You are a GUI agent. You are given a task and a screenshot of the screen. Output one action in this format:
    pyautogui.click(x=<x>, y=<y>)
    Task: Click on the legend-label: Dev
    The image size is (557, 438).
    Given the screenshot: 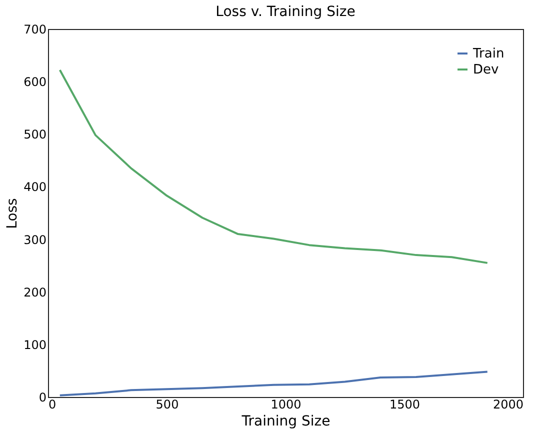 What is the action you would take?
    pyautogui.click(x=486, y=70)
    